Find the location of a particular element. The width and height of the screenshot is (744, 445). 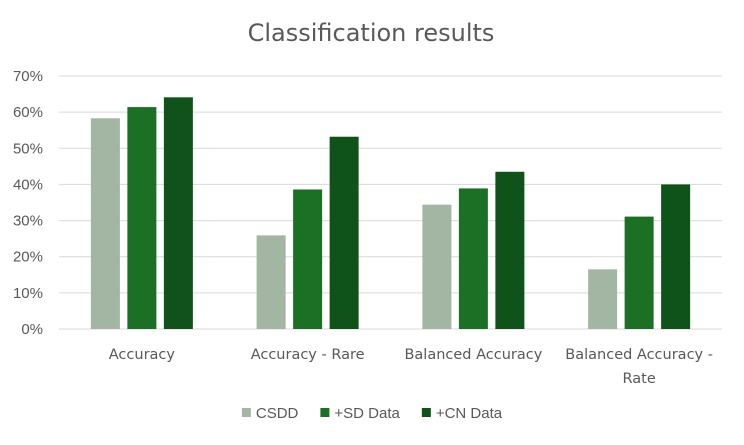

x-category-label: Balanced Accuracy is located at coordinates (473, 355).